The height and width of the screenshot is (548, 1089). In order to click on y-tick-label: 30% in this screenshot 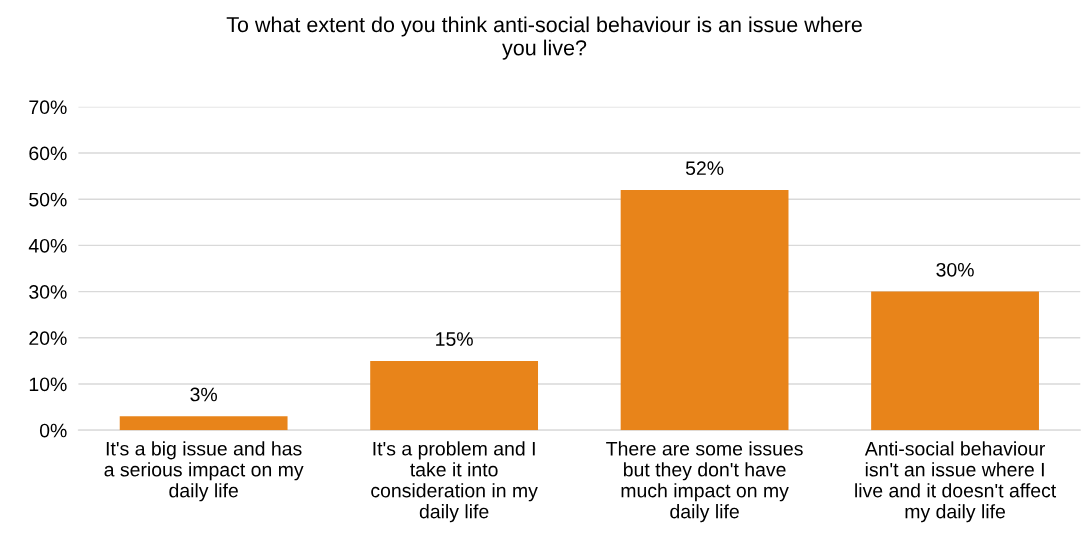, I will do `click(48, 292)`.